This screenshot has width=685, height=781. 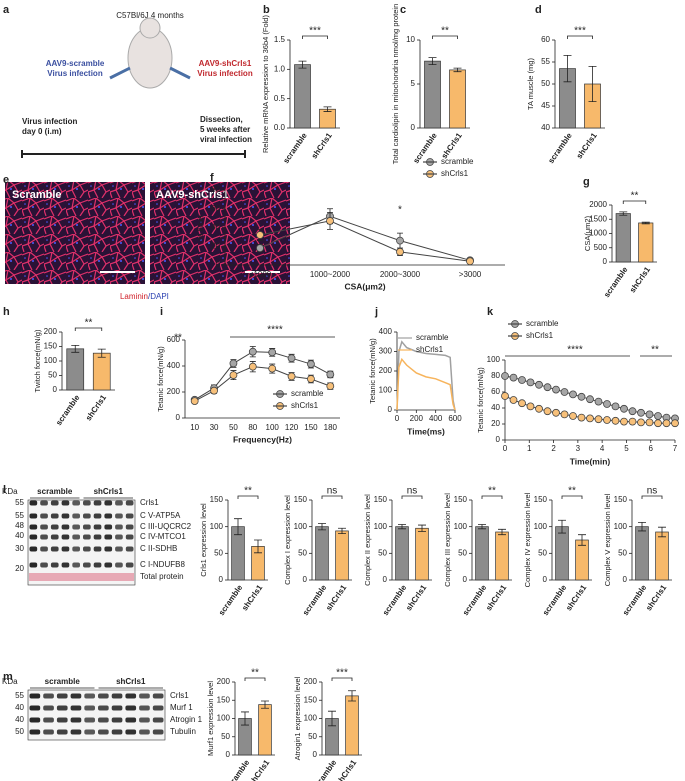 I want to click on x-tick-label: 1000~2000, so click(x=330, y=274).